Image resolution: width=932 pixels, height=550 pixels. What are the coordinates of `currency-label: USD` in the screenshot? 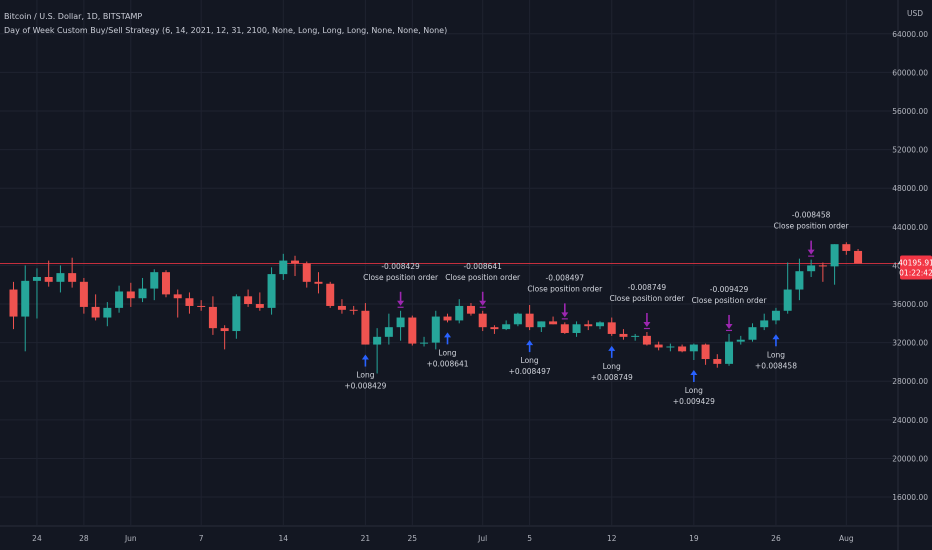 It's located at (915, 13).